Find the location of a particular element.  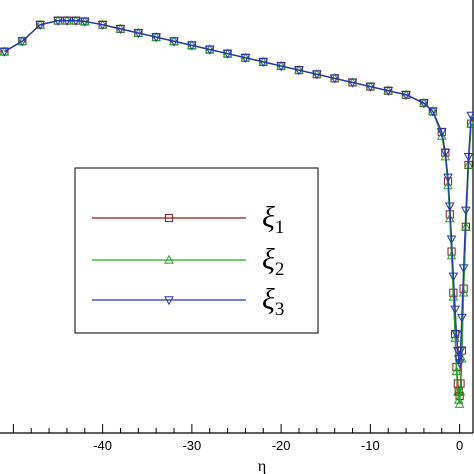

x-axis-label: η is located at coordinates (262, 466).